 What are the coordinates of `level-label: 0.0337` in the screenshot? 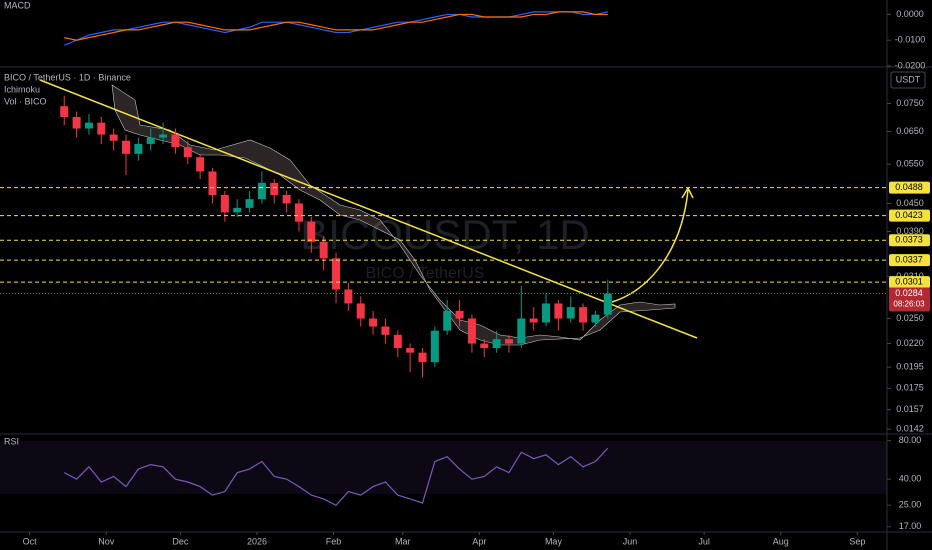 It's located at (909, 259).